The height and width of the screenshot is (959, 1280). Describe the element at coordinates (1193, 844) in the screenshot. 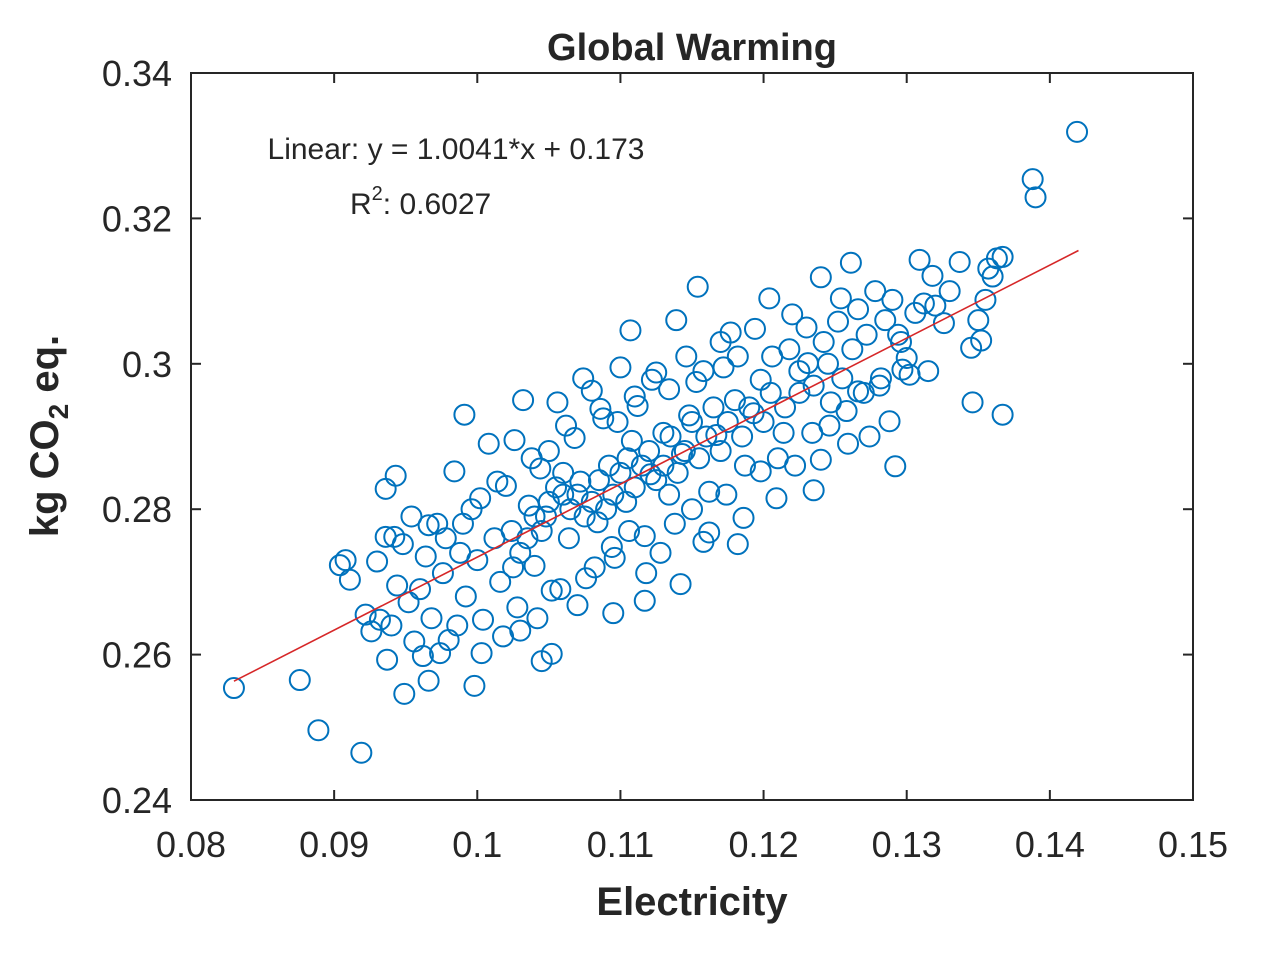

I see `x-tick-label: 0.15` at that location.